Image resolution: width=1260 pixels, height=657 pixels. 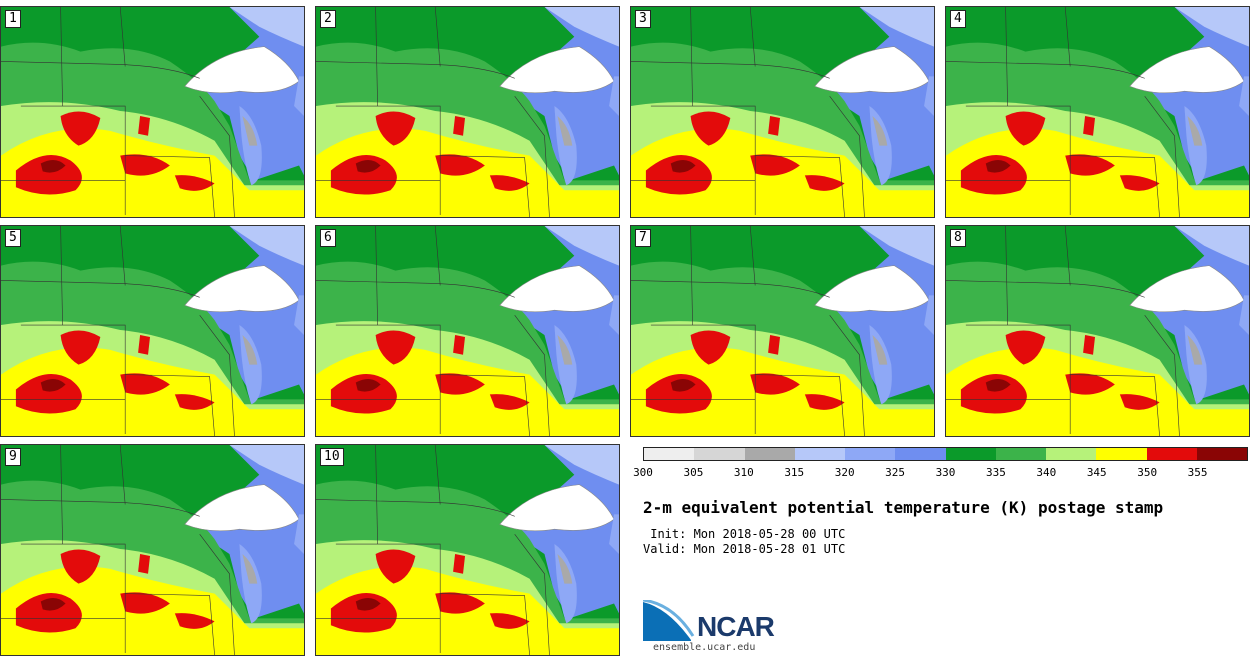 What do you see at coordinates (1197, 472) in the screenshot?
I see `color-bar-tick-label: 355` at bounding box center [1197, 472].